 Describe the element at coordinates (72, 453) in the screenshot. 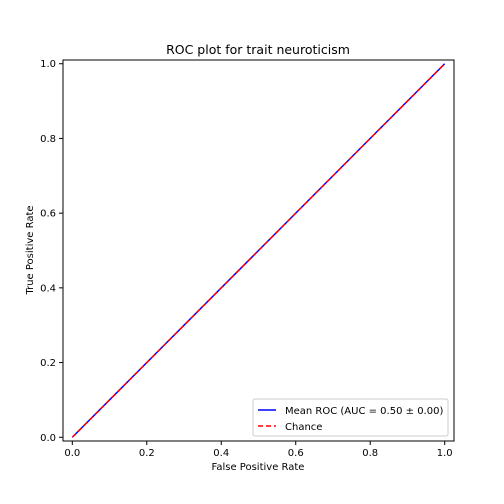

I see `x-tick-label: 0.0` at that location.